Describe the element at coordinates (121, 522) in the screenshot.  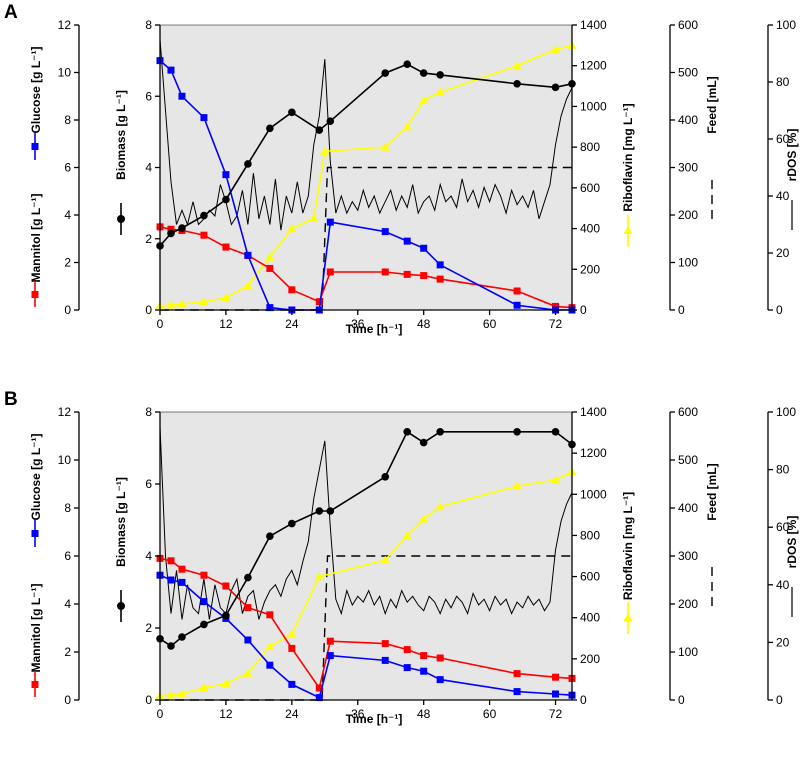
I see `y-axis-label-biomass: Biomass [g L⁻¹]` at that location.